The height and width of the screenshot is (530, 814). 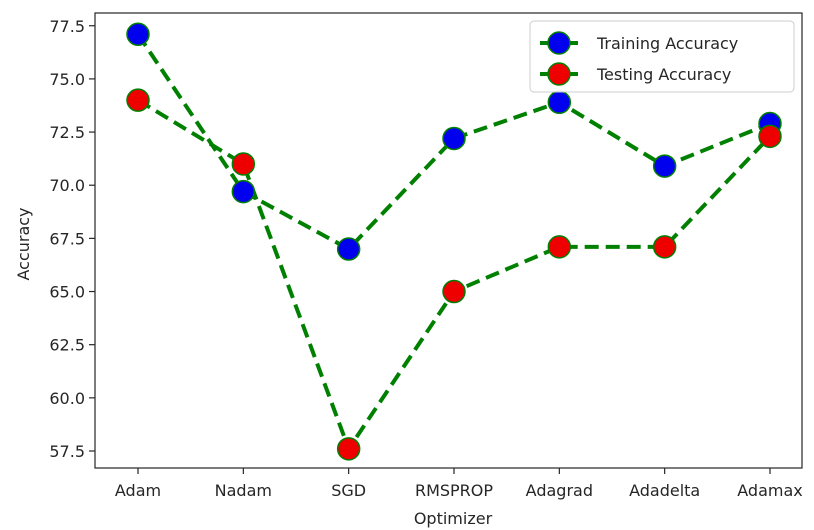 I want to click on y-tick-label: 65.0, so click(x=67, y=292).